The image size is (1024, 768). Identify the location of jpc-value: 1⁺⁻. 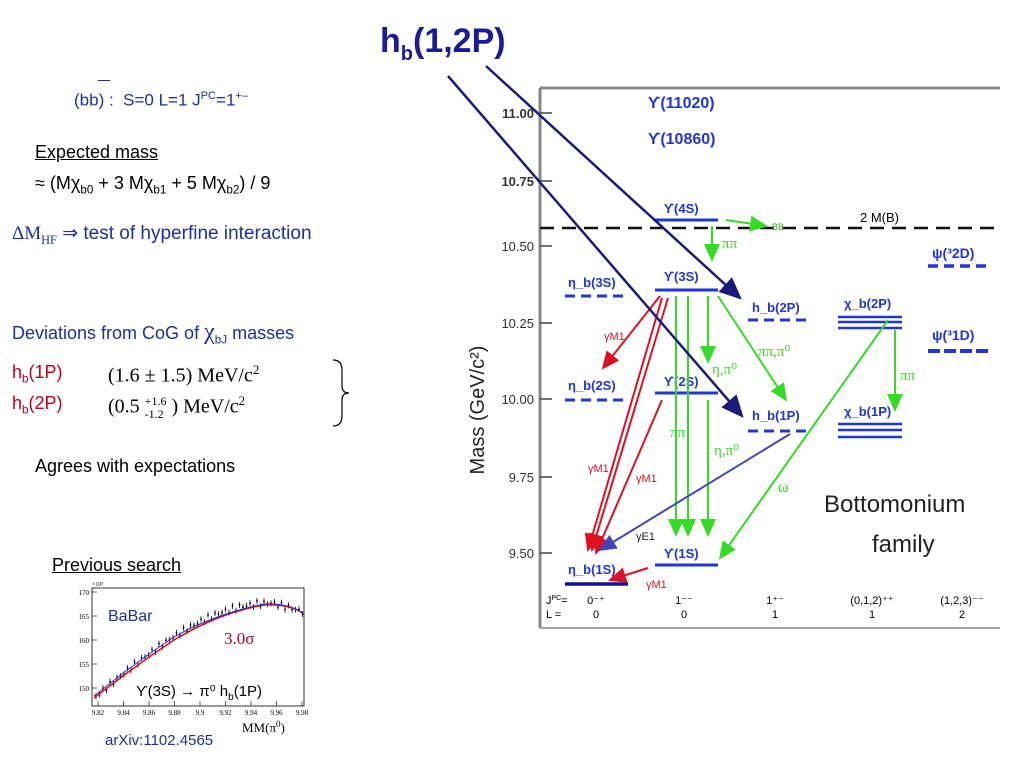
(775, 601).